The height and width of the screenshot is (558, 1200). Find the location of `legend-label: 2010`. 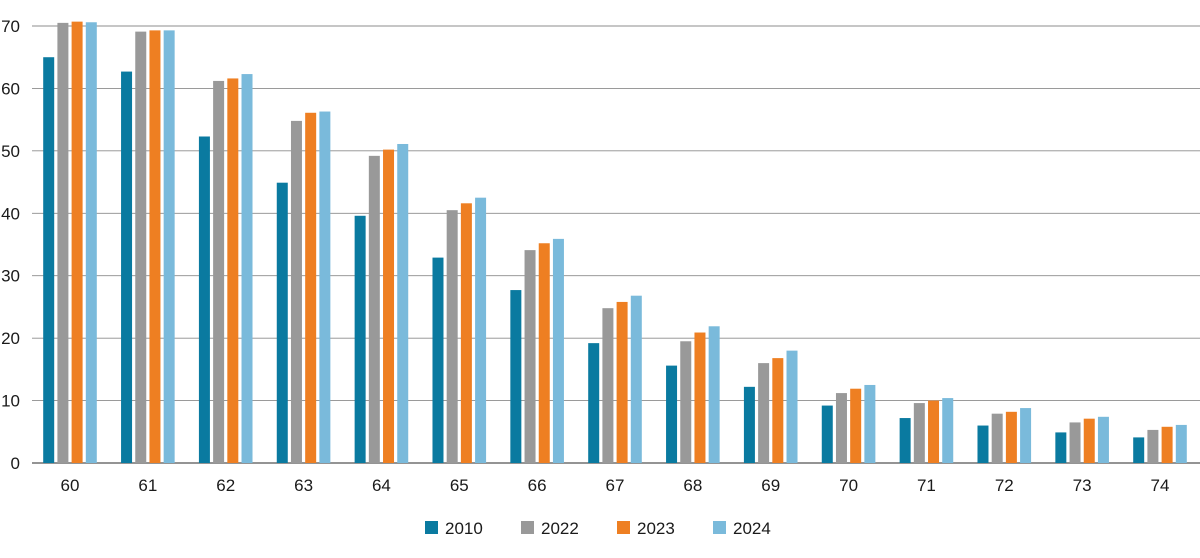

legend-label: 2010 is located at coordinates (464, 528).